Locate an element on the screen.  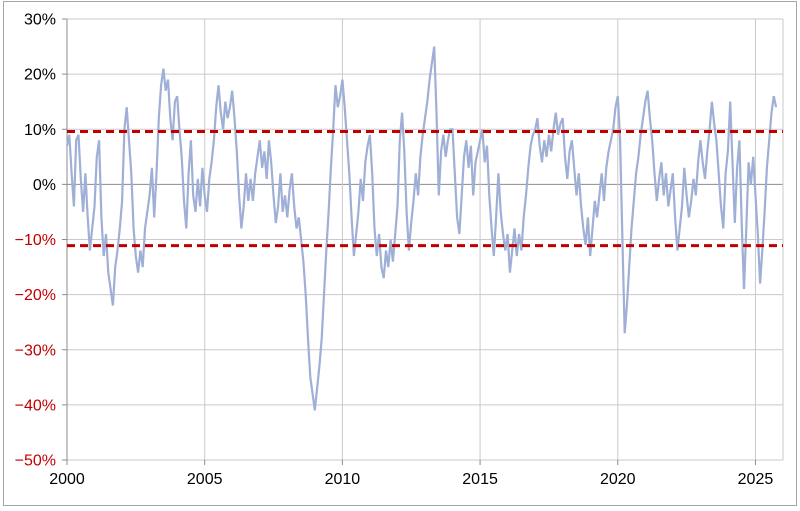
y-tick-label: 0% is located at coordinates (44, 185).